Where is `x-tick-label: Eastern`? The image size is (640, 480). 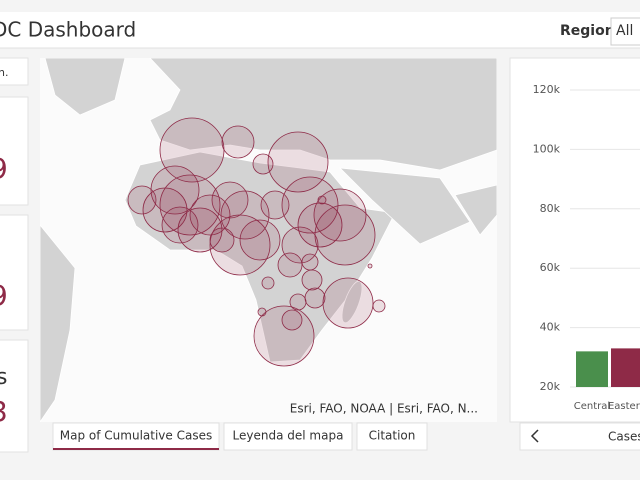 x-tick-label: Eastern is located at coordinates (624, 406).